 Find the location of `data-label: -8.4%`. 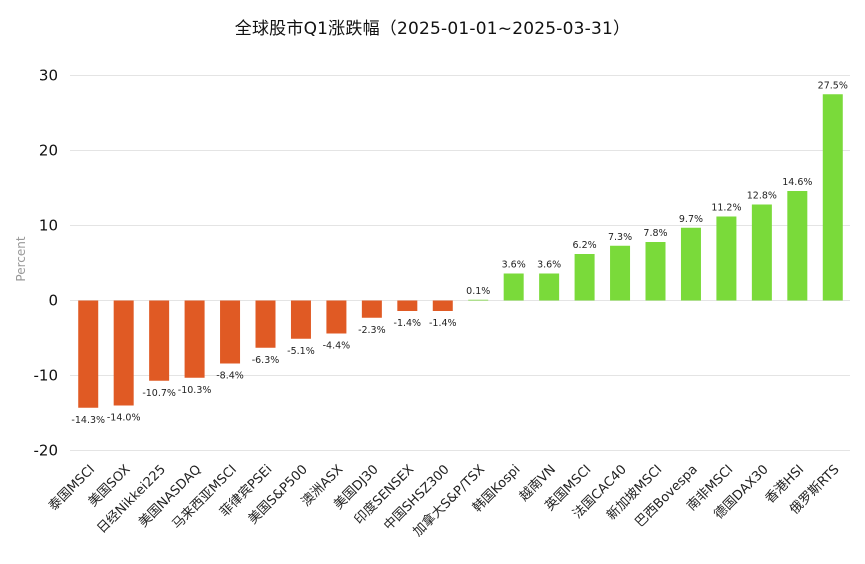

data-label: -8.4% is located at coordinates (230, 376).